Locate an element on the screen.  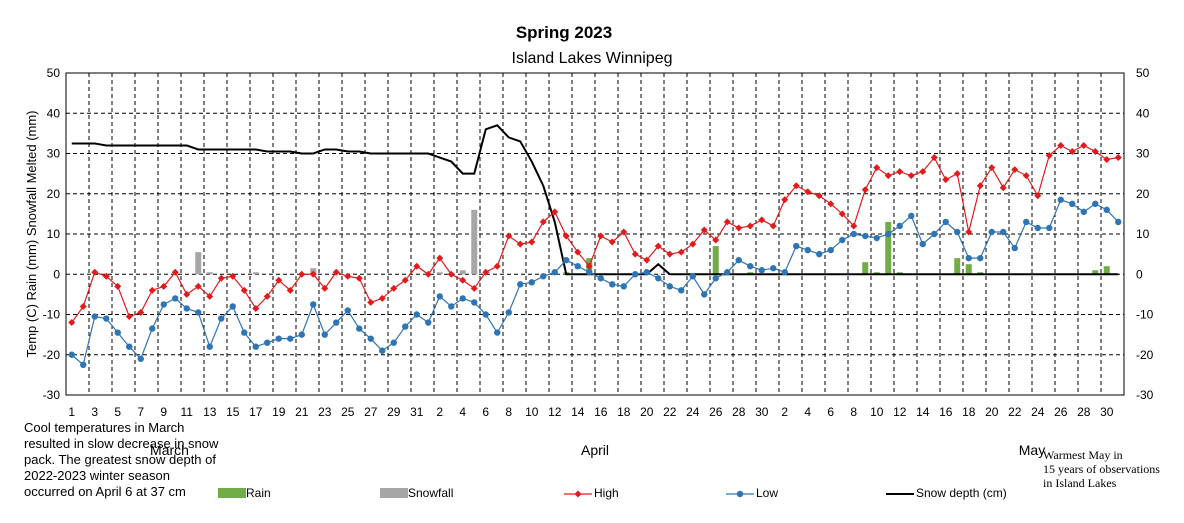
y-tick-label-left: 30 is located at coordinates (54, 154).